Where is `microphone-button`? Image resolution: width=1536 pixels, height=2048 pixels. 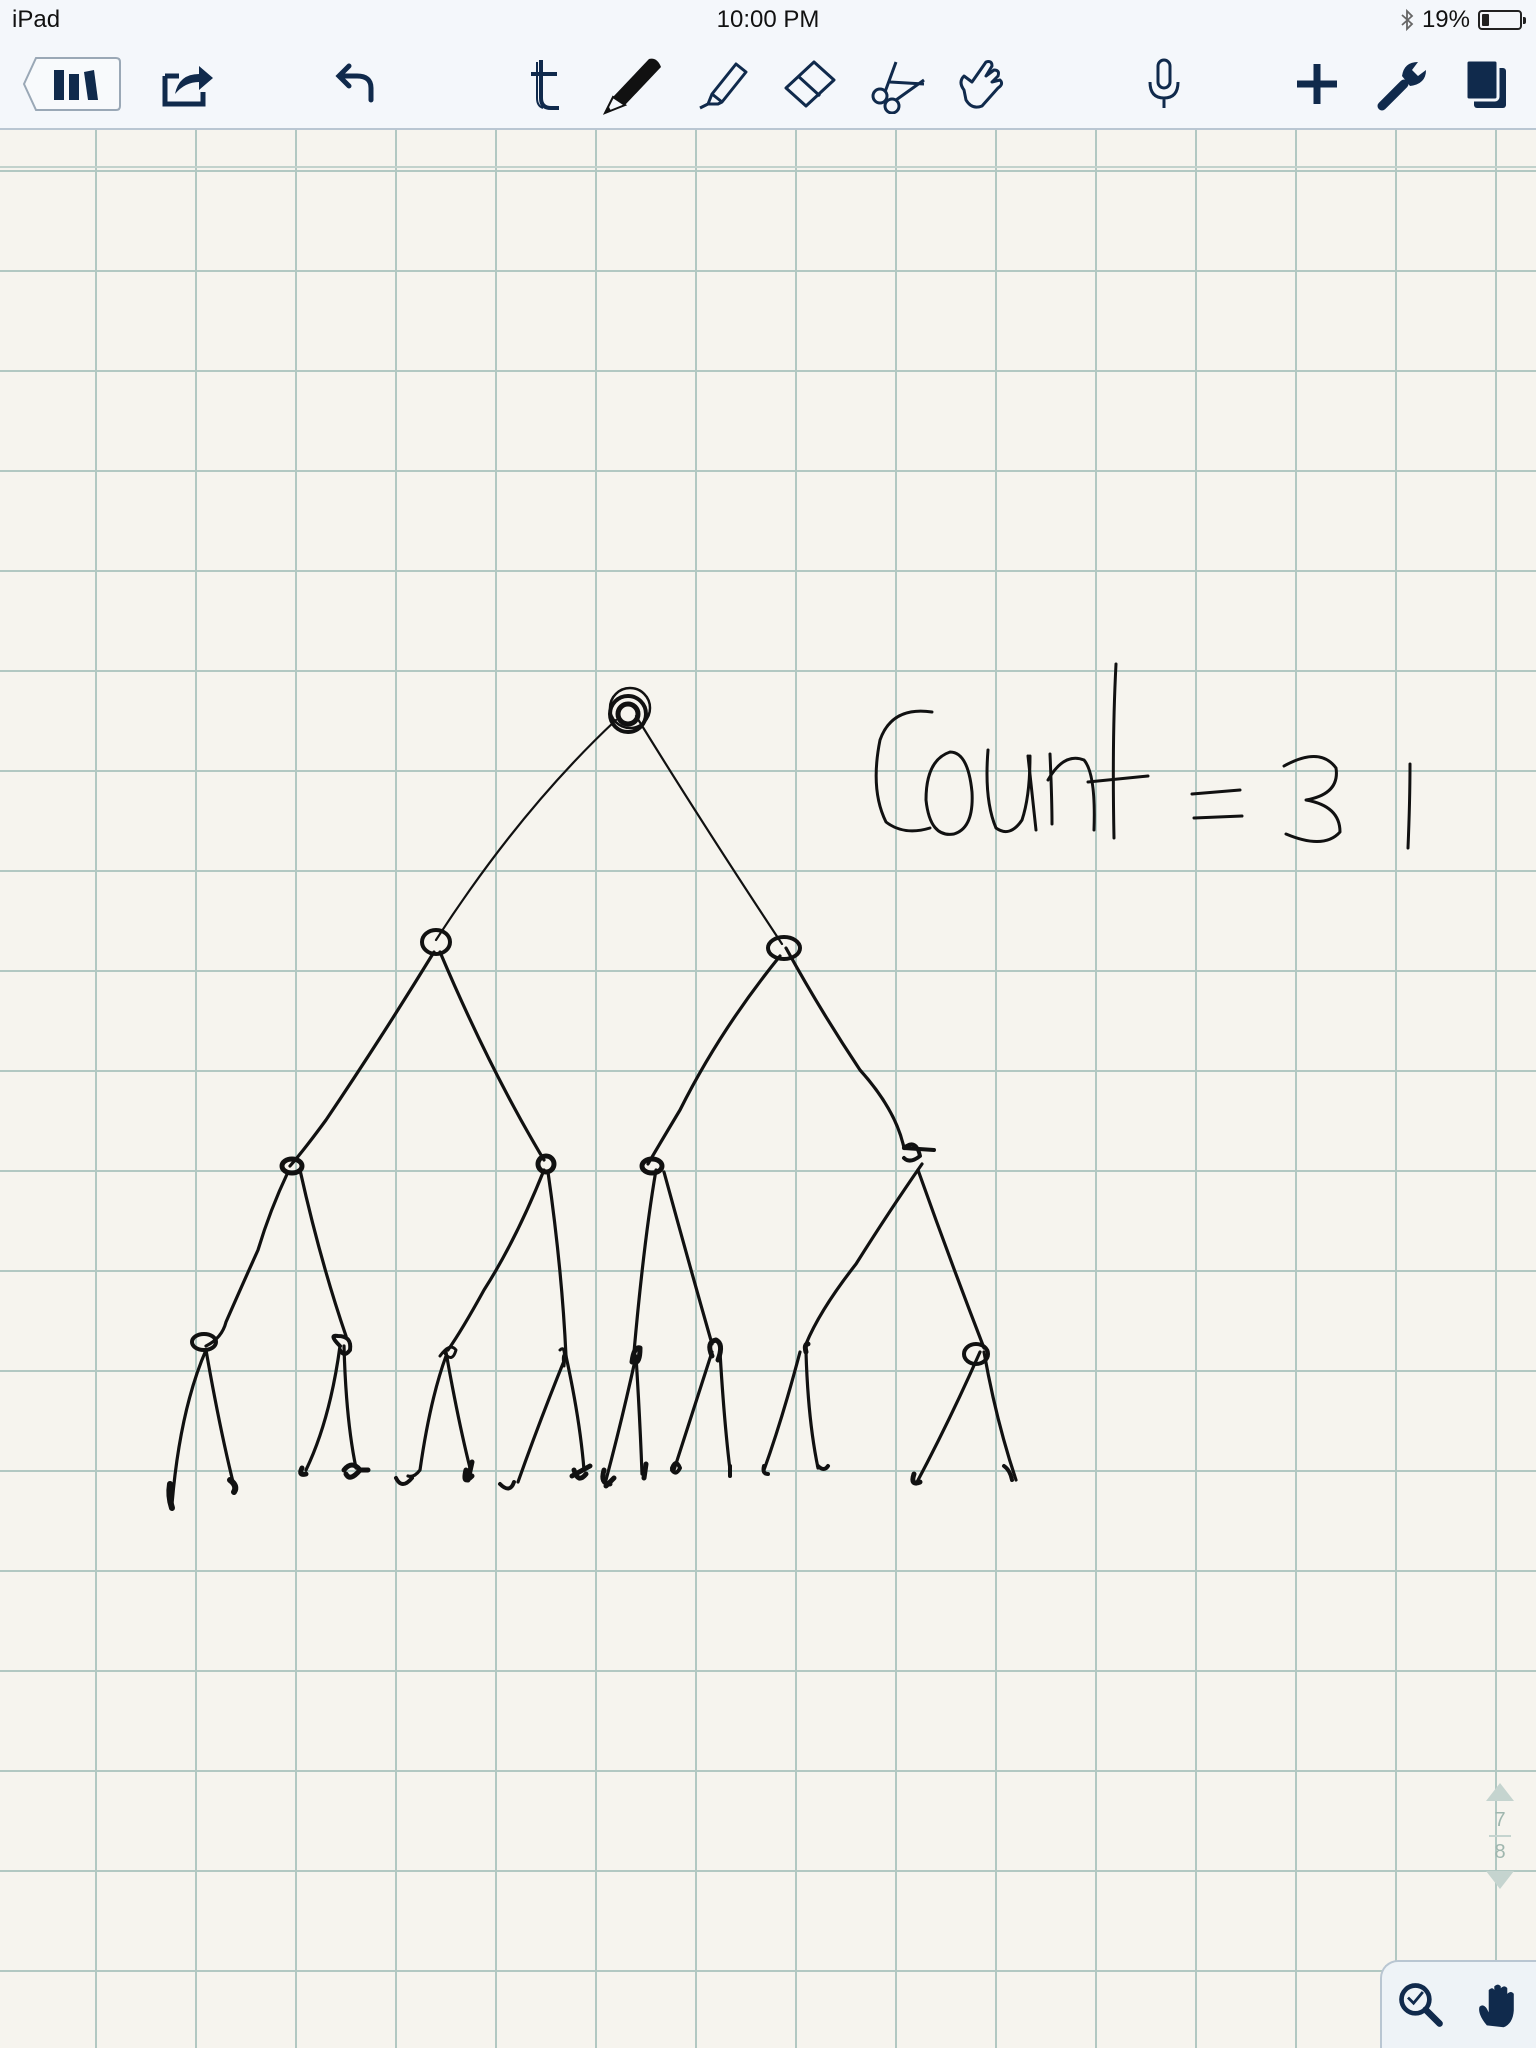 microphone-button is located at coordinates (1164, 84).